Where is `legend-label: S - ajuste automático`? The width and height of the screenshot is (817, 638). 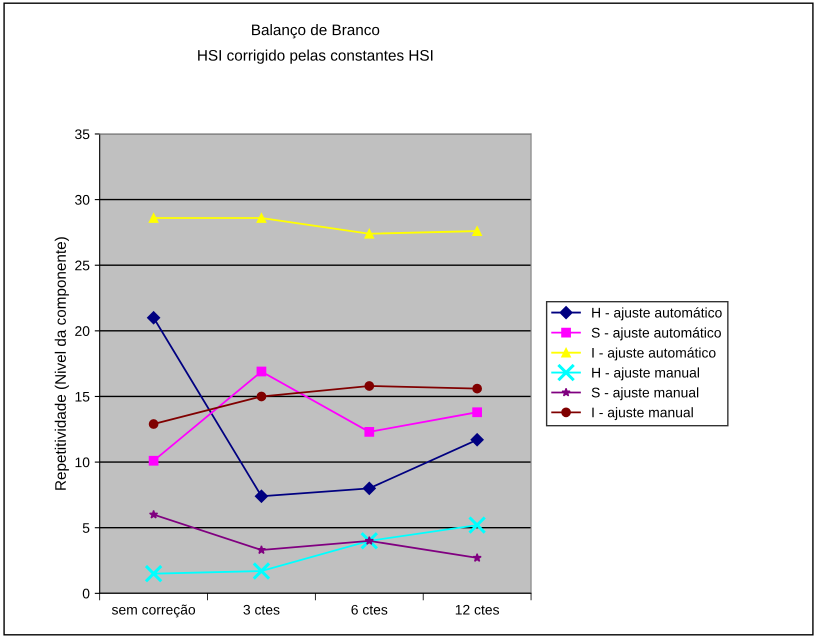
legend-label: S - ajuste automático is located at coordinates (656, 333).